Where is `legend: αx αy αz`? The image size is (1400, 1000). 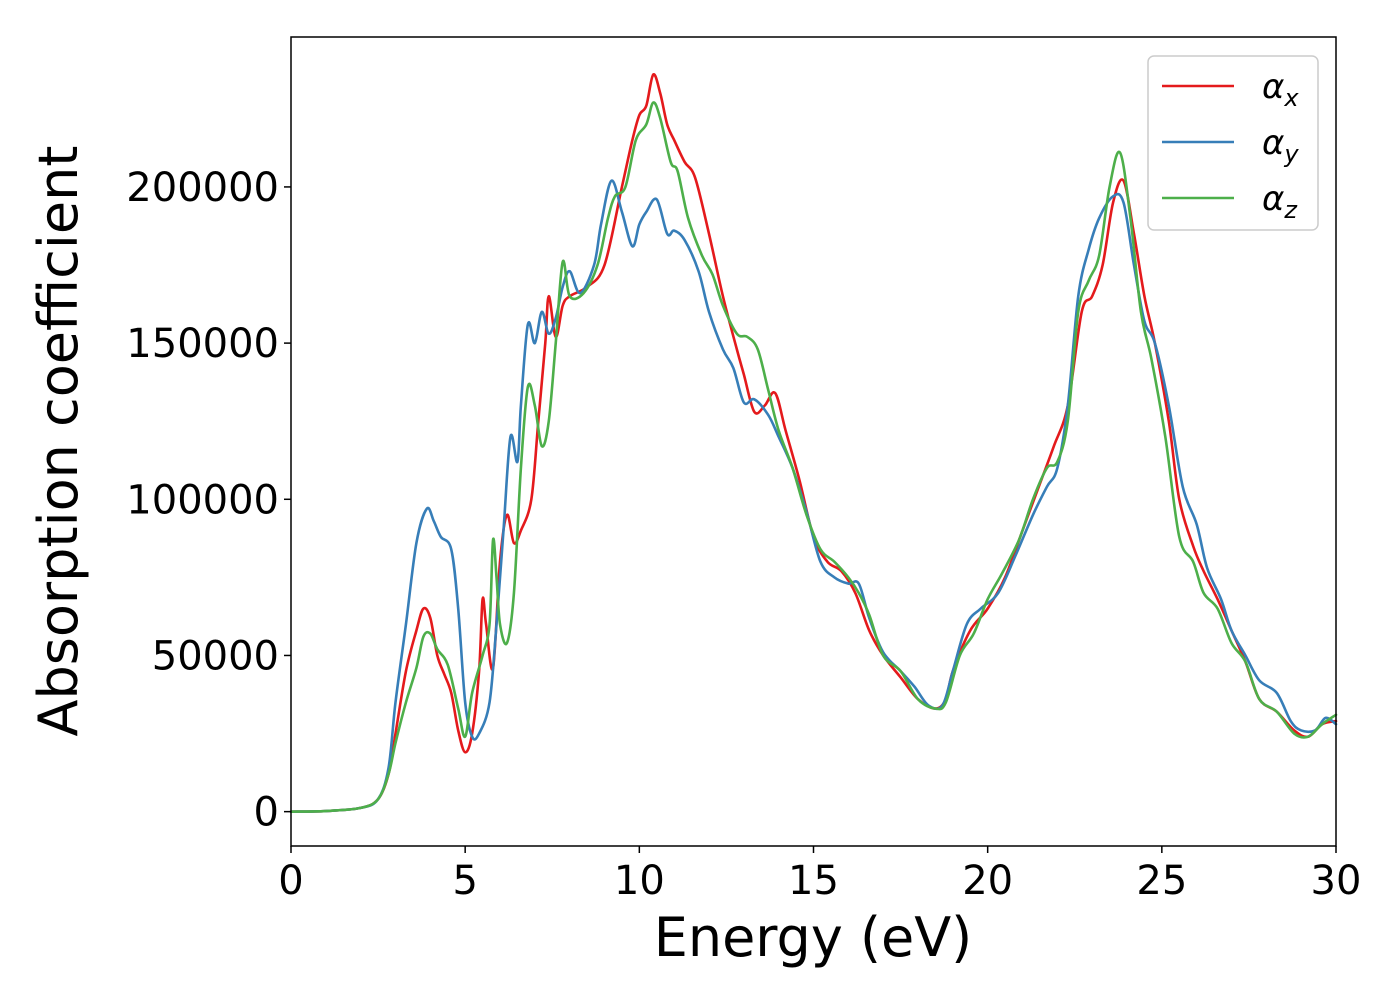 legend: αx αy αz is located at coordinates (1233, 143).